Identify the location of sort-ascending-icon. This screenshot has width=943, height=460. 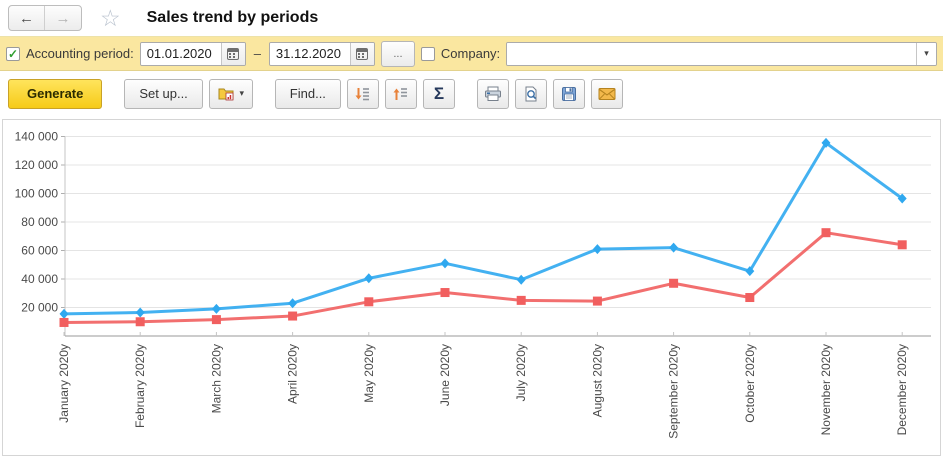
(400, 93).